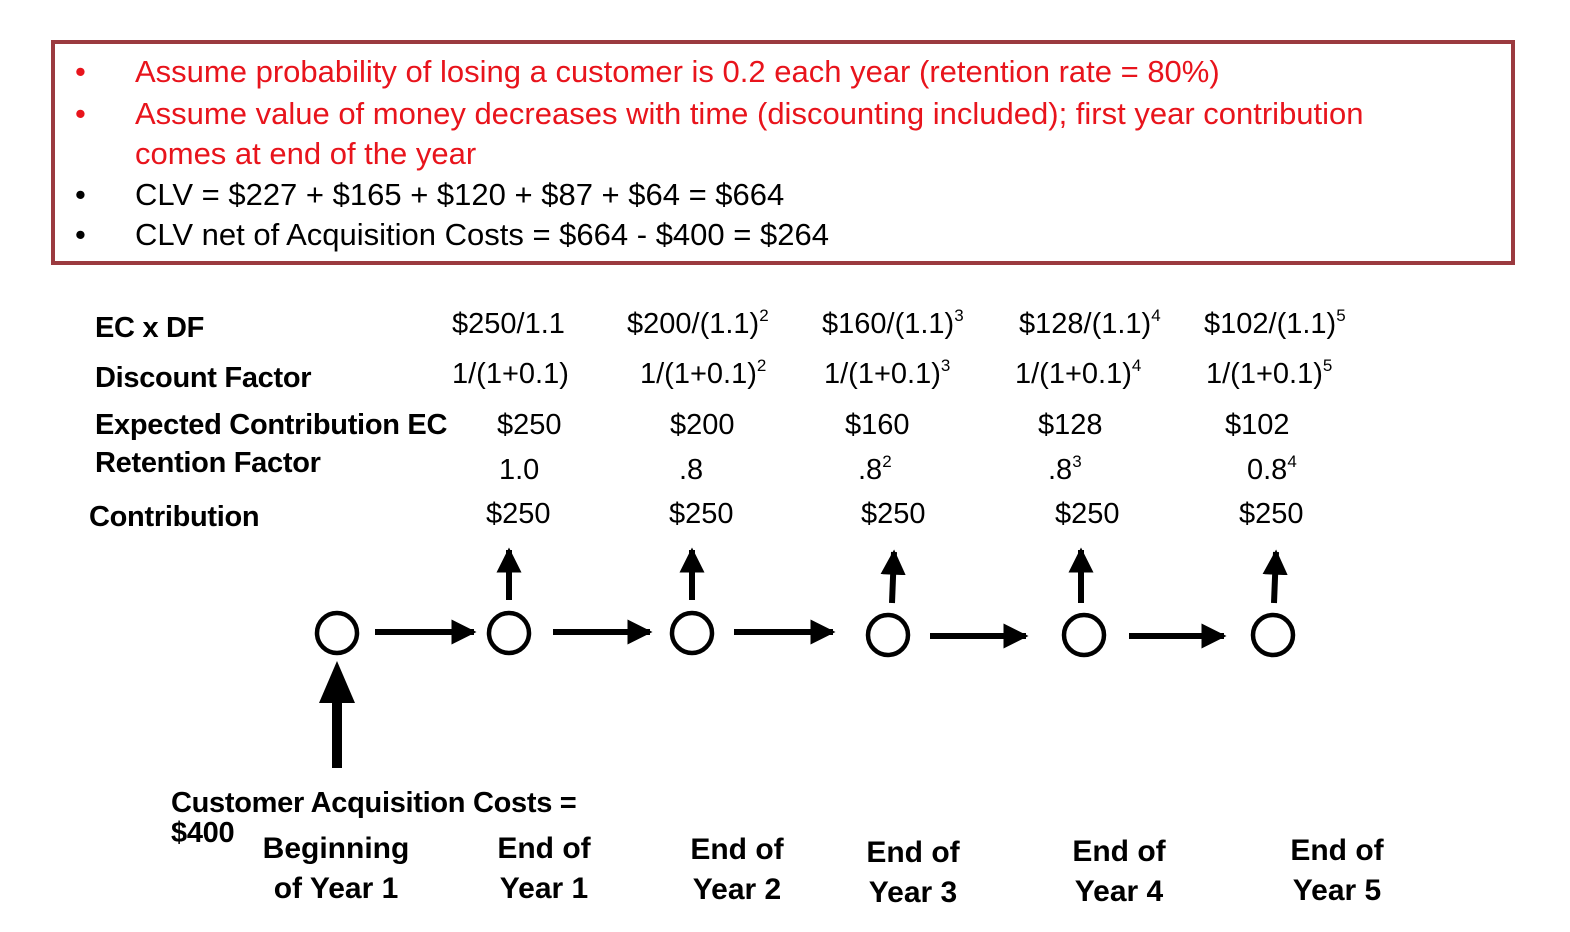 This screenshot has height=932, width=1570. Describe the element at coordinates (737, 889) in the screenshot. I see `timeline-label-line-2: Year 2` at that location.